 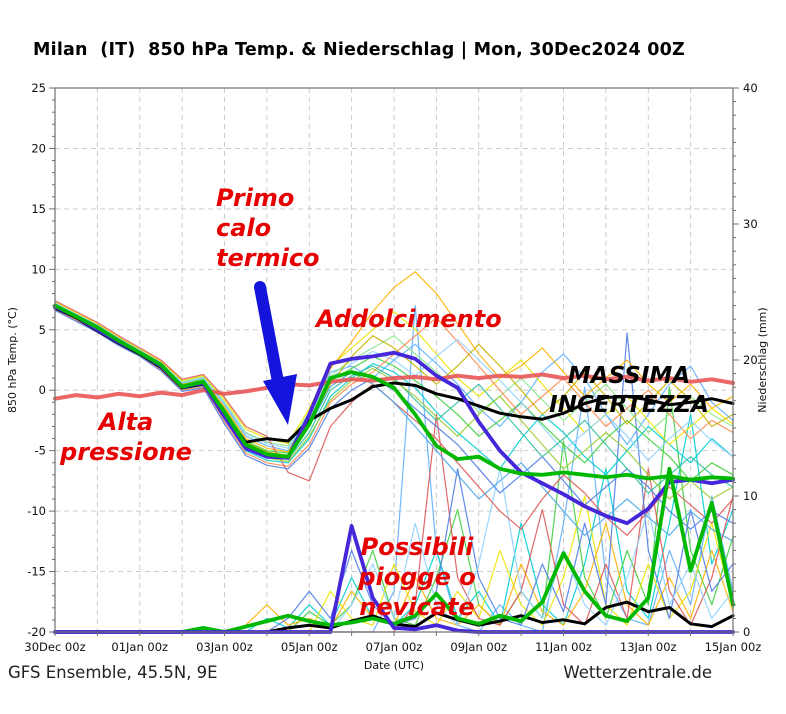 What do you see at coordinates (309, 647) in the screenshot?
I see `svg-text: 05Jan 00z` at bounding box center [309, 647].